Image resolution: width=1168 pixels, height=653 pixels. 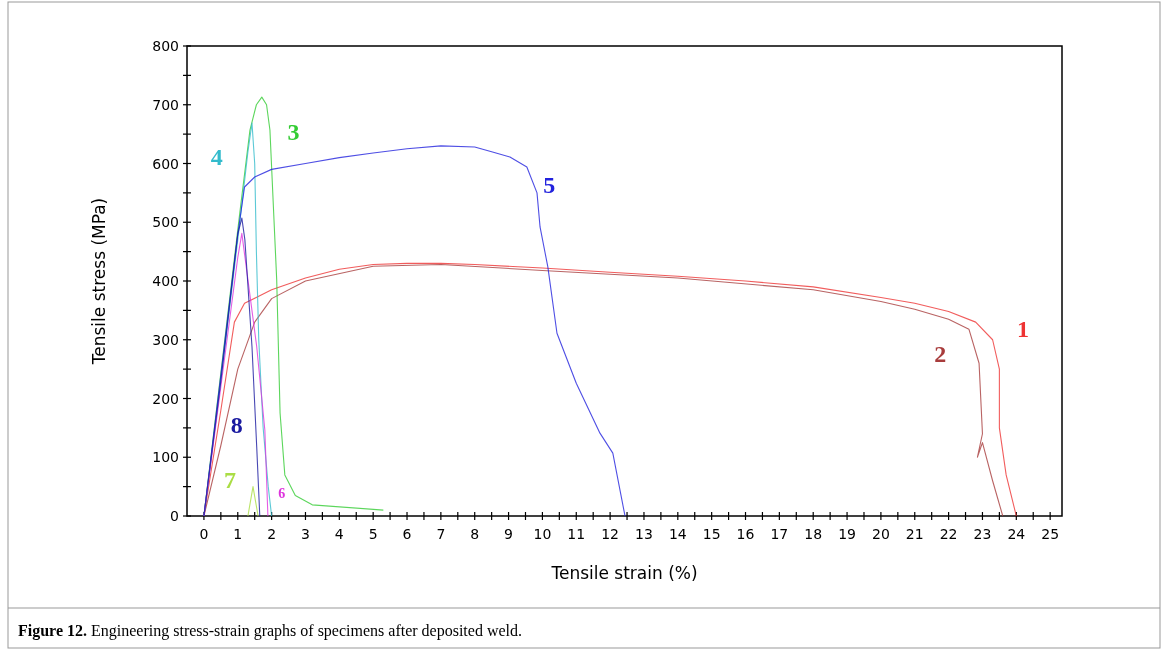 What do you see at coordinates (475, 534) in the screenshot?
I see `x-tick-label: 8` at bounding box center [475, 534].